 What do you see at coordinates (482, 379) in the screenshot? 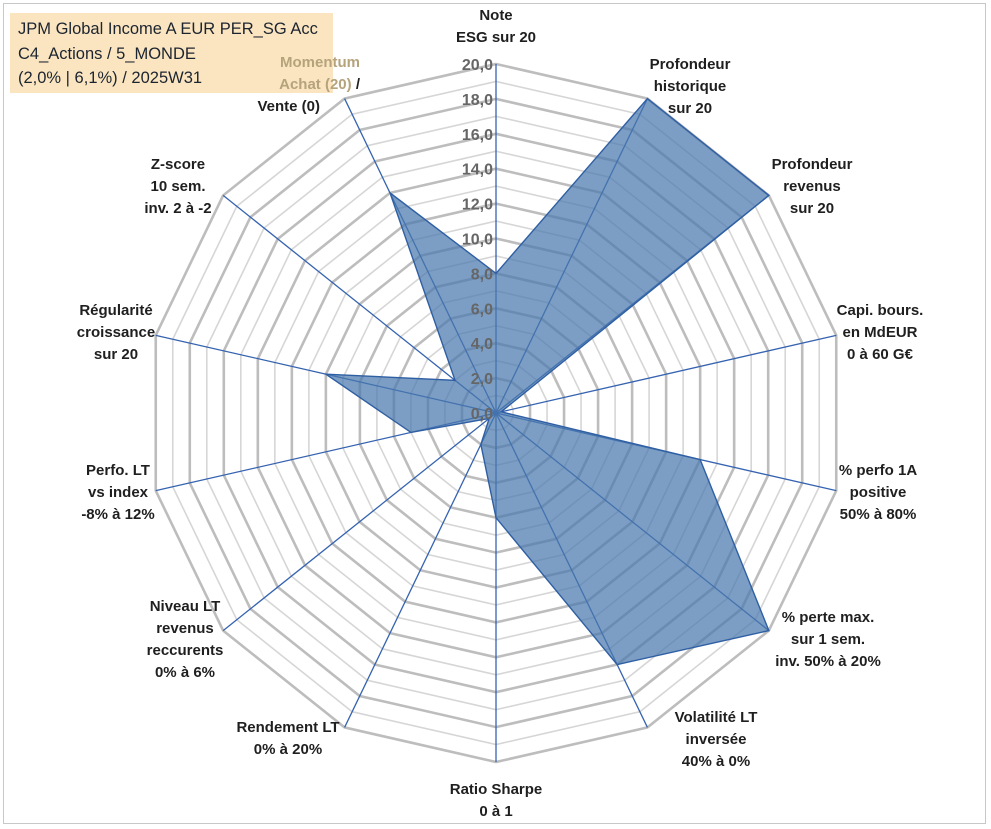
I see `tick-label: 2,0` at bounding box center [482, 379].